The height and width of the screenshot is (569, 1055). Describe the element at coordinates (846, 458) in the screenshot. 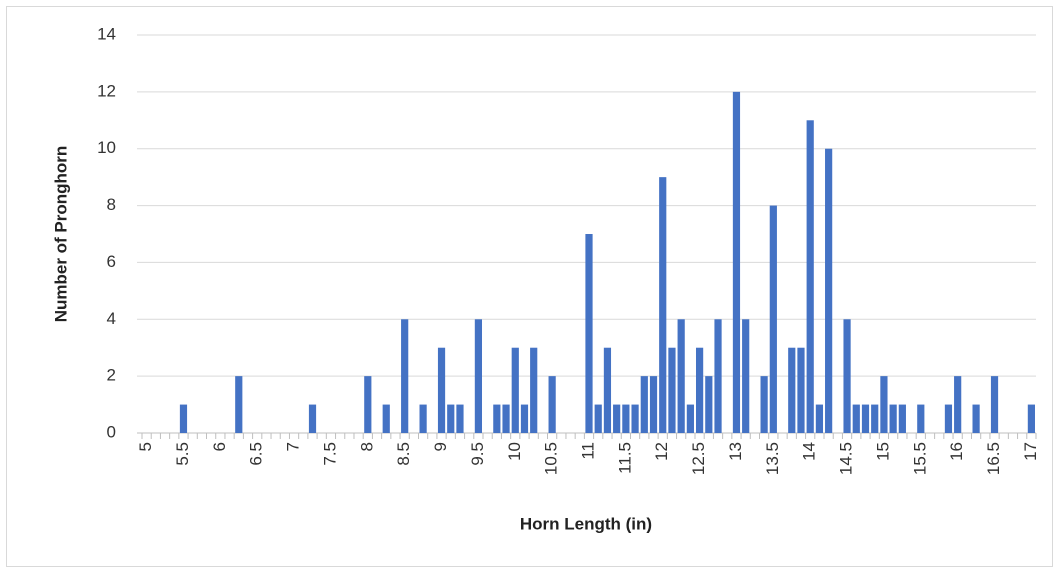

I see `x-tick-label: 14.5` at that location.